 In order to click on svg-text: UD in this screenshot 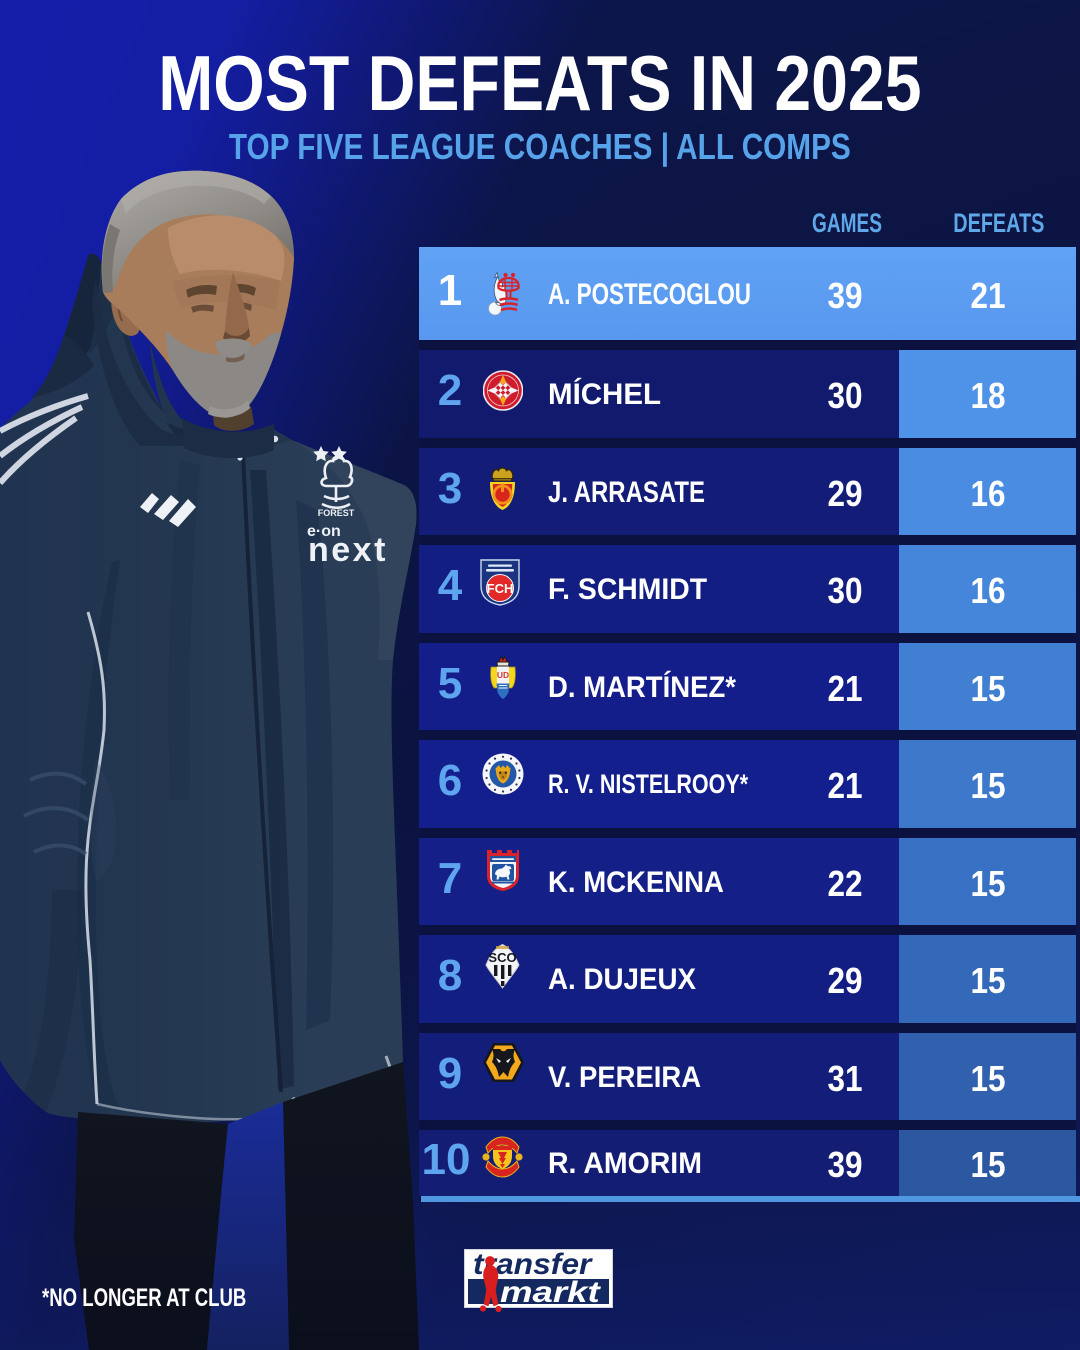, I will do `click(503, 675)`.